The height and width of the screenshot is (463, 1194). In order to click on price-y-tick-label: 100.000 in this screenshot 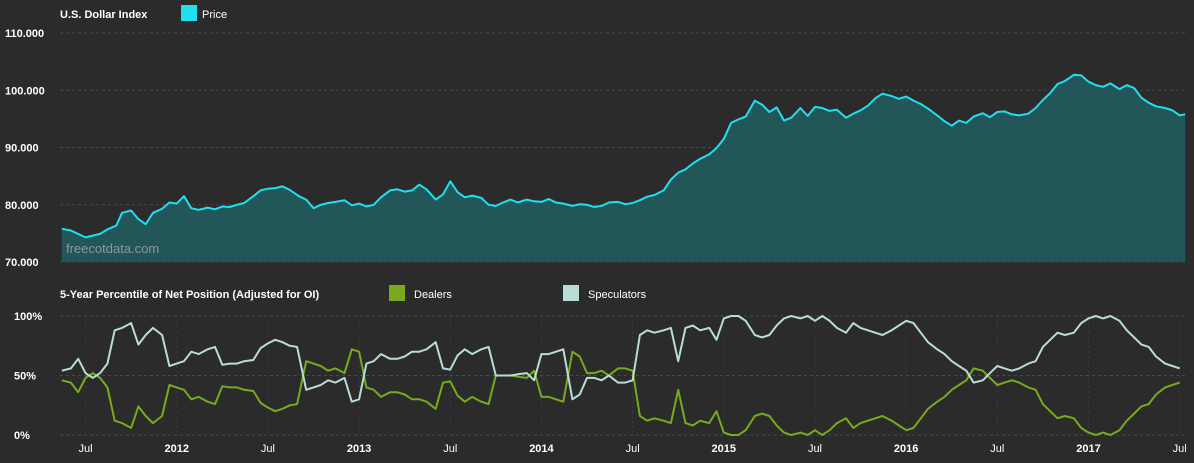, I will do `click(25, 91)`.